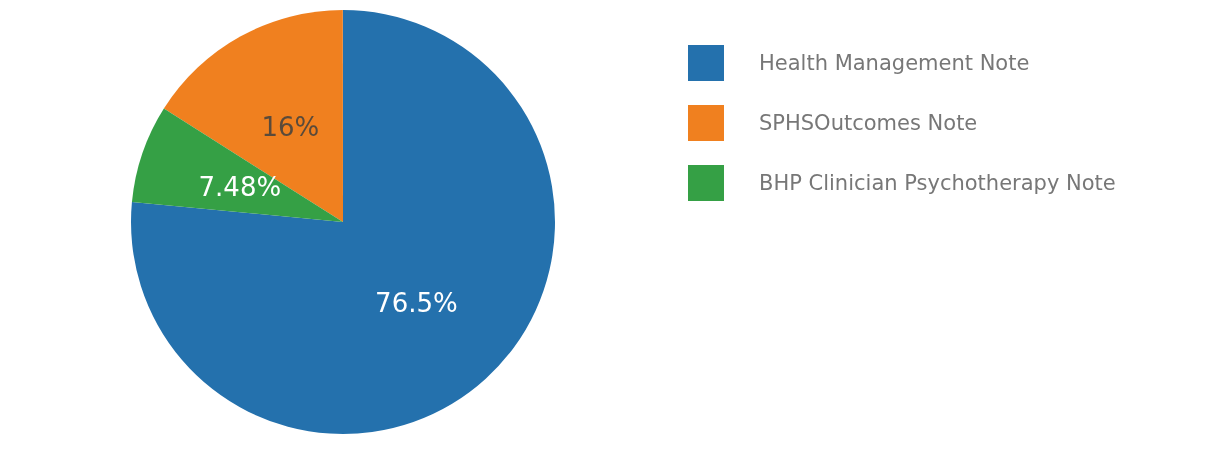 This screenshot has width=1205, height=454. Describe the element at coordinates (240, 186) in the screenshot. I see `data-label: 7.48%` at that location.